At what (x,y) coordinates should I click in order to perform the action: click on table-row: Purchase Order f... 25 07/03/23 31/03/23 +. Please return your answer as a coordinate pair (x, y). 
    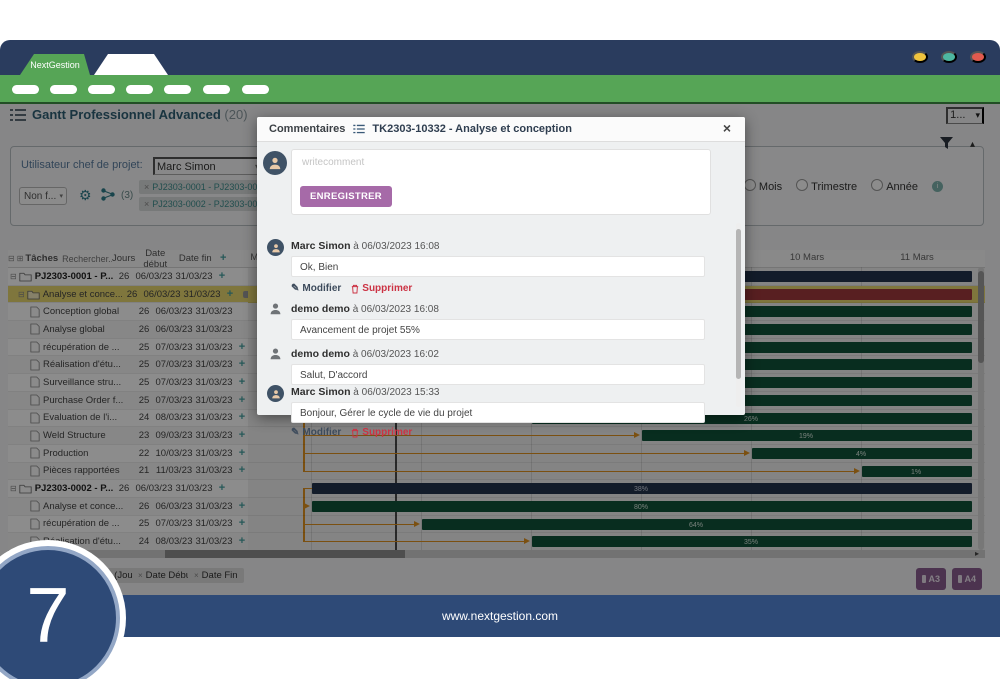
    Looking at the image, I should click on (136, 400).